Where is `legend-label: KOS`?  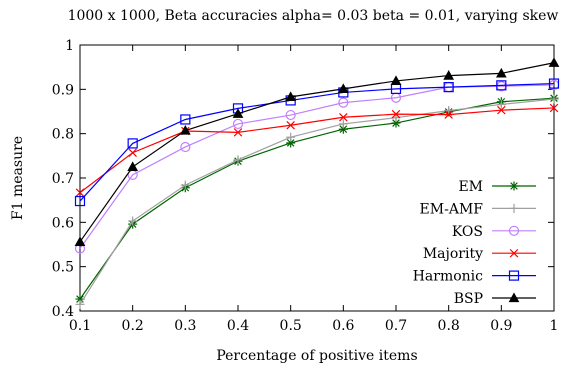 legend-label: KOS is located at coordinates (467, 232).